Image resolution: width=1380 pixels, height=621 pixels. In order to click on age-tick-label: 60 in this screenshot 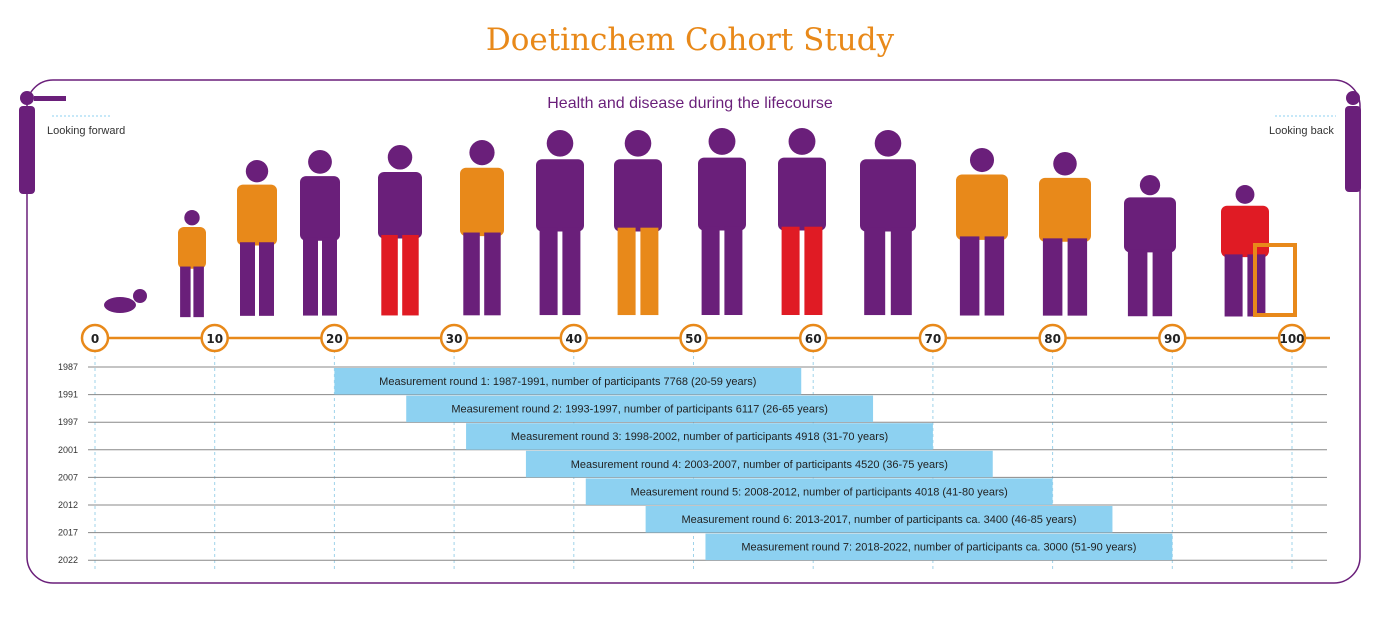, I will do `click(813, 339)`.